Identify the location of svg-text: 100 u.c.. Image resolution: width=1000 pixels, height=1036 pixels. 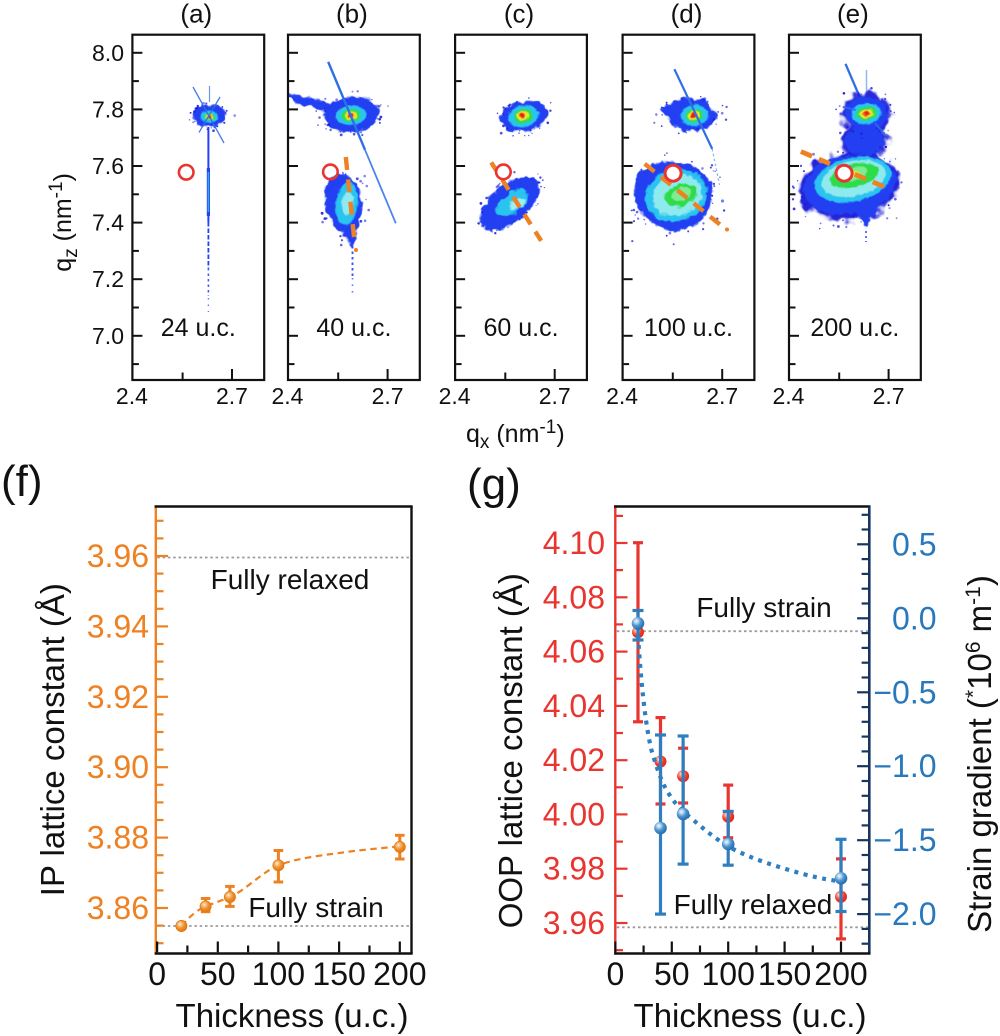
(688, 328).